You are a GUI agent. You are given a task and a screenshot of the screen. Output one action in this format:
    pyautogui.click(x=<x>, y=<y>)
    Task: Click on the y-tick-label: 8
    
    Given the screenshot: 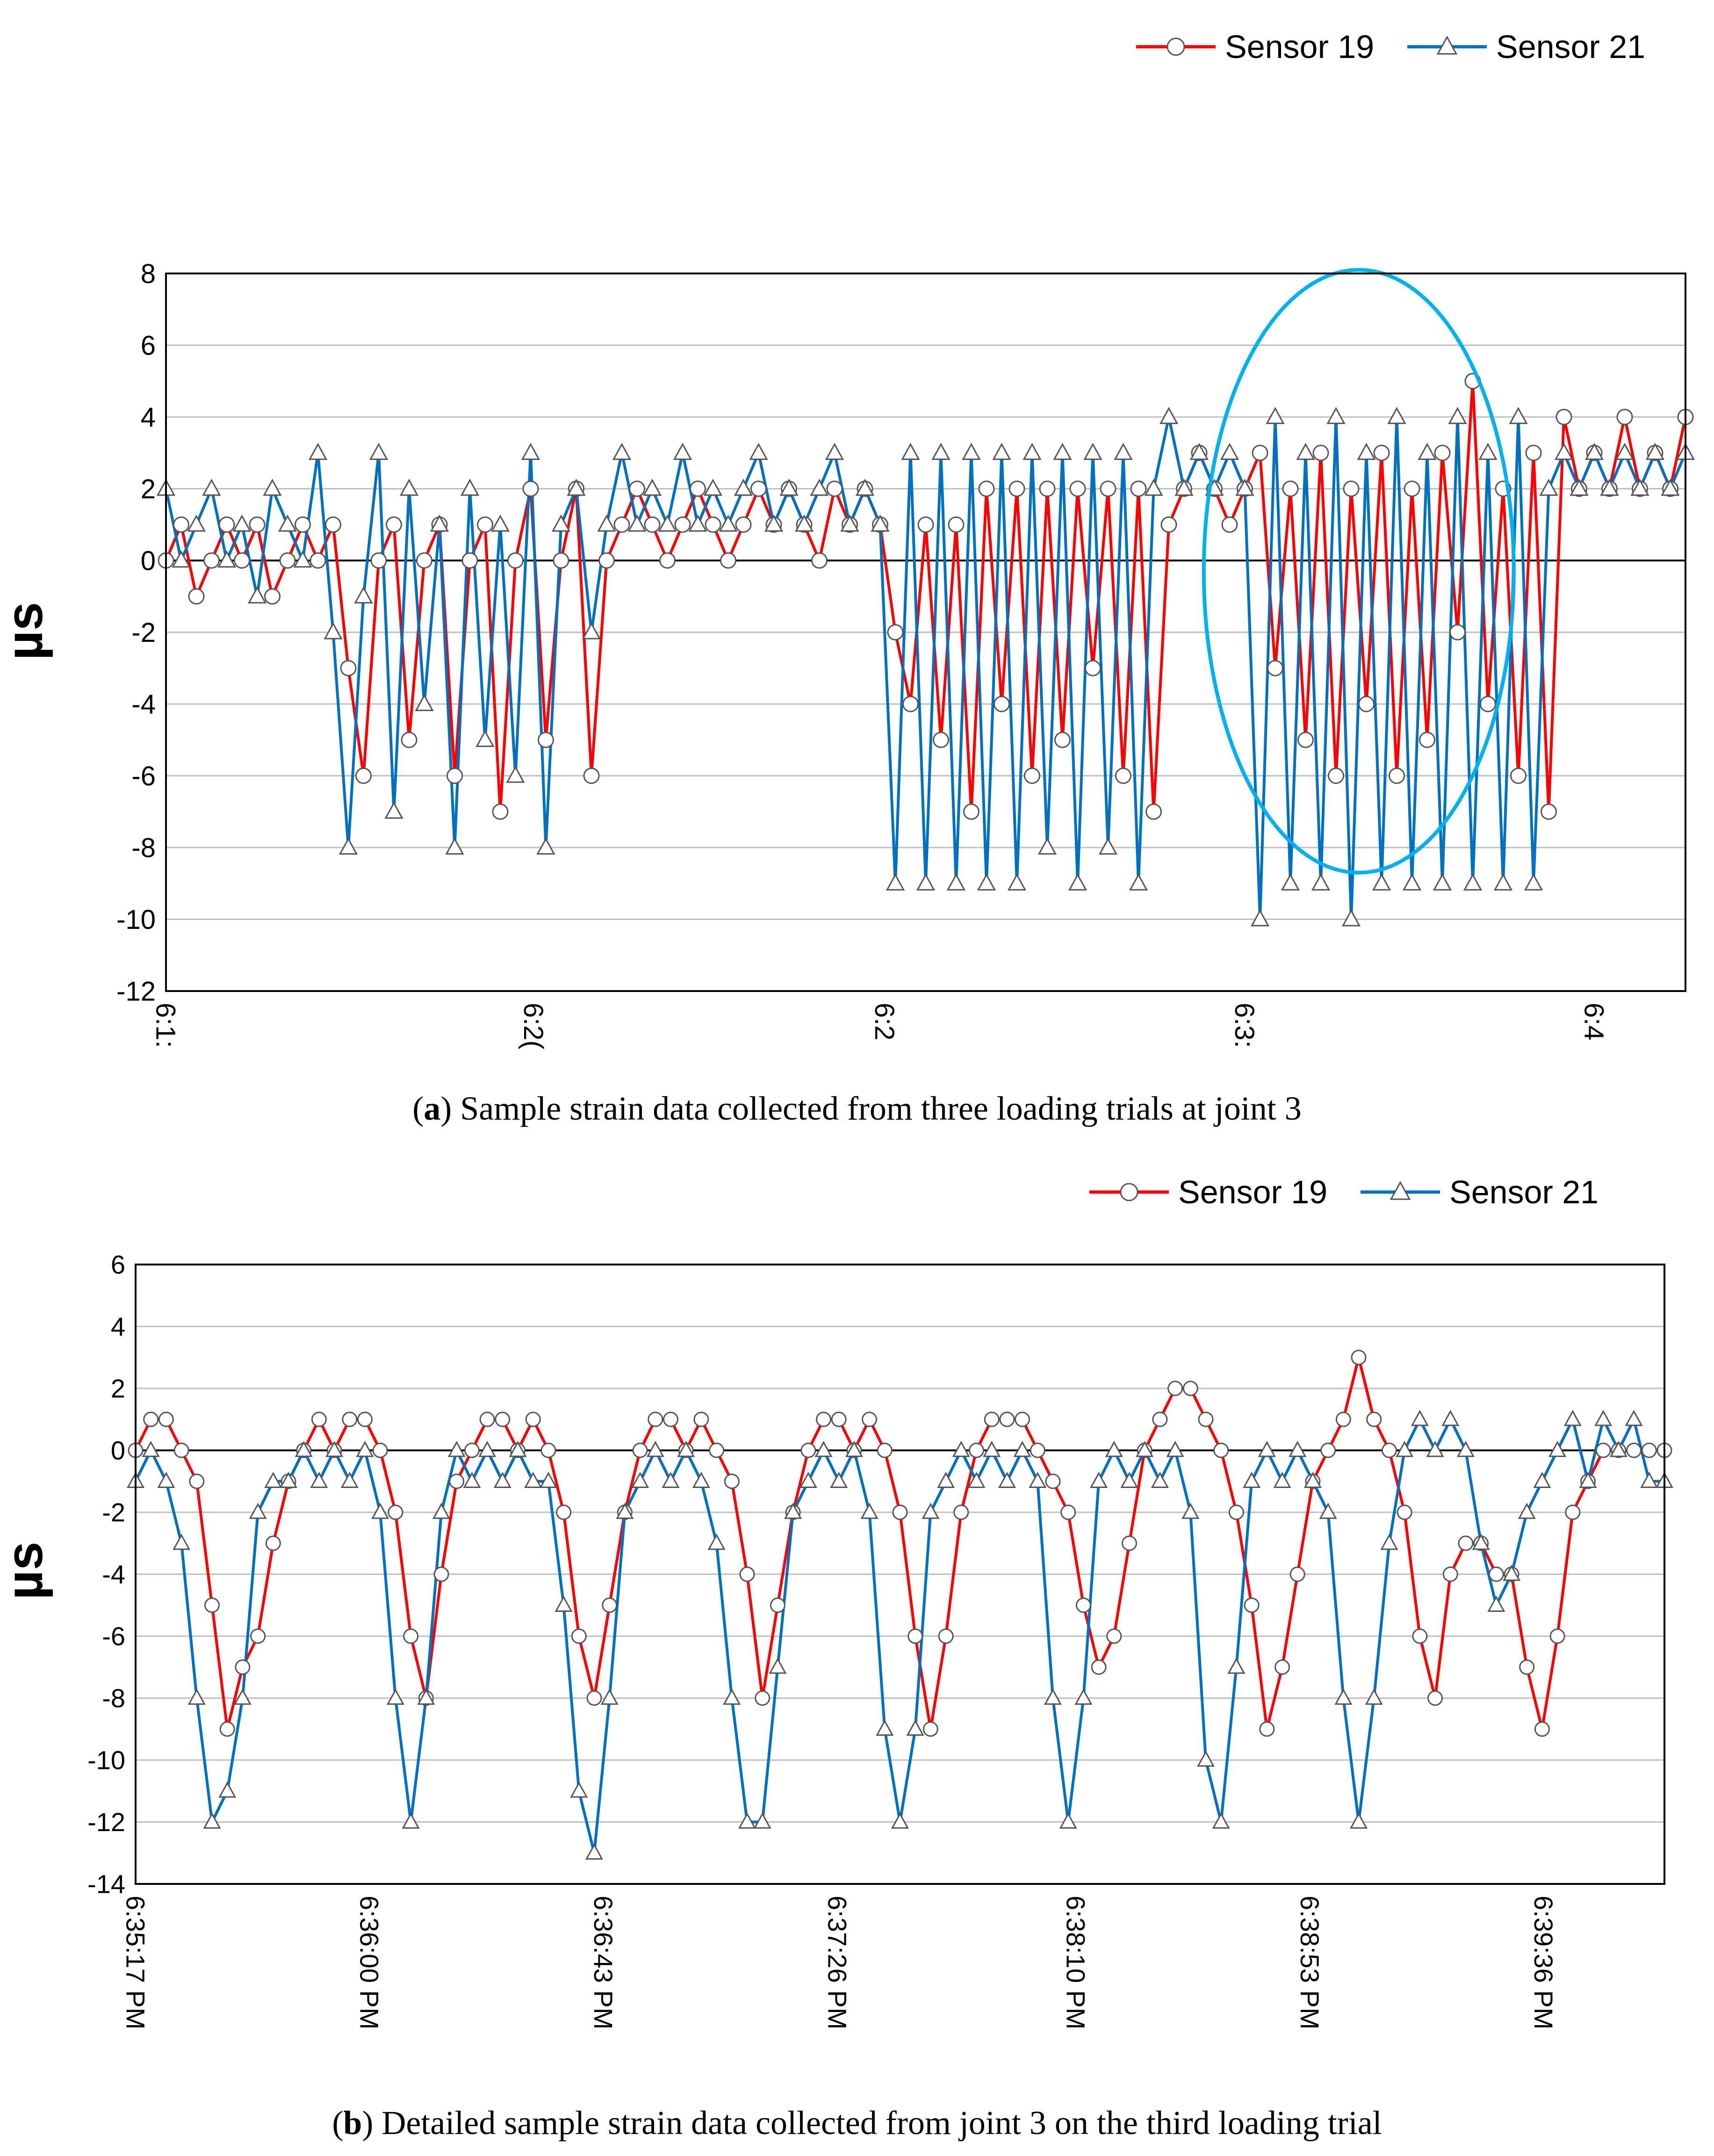 What is the action you would take?
    pyautogui.click(x=148, y=274)
    